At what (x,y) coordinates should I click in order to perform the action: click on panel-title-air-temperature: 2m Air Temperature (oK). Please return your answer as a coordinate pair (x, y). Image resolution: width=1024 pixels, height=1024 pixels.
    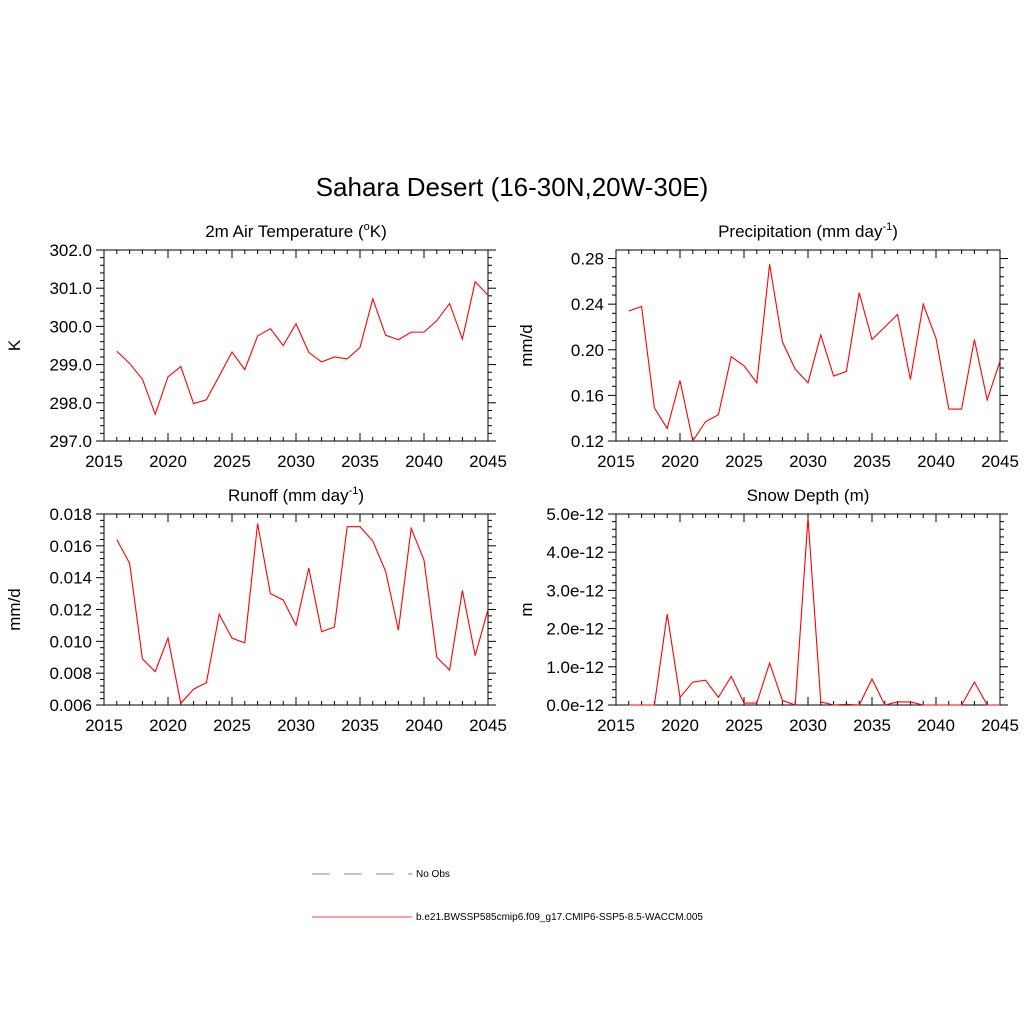
    Looking at the image, I should click on (296, 231).